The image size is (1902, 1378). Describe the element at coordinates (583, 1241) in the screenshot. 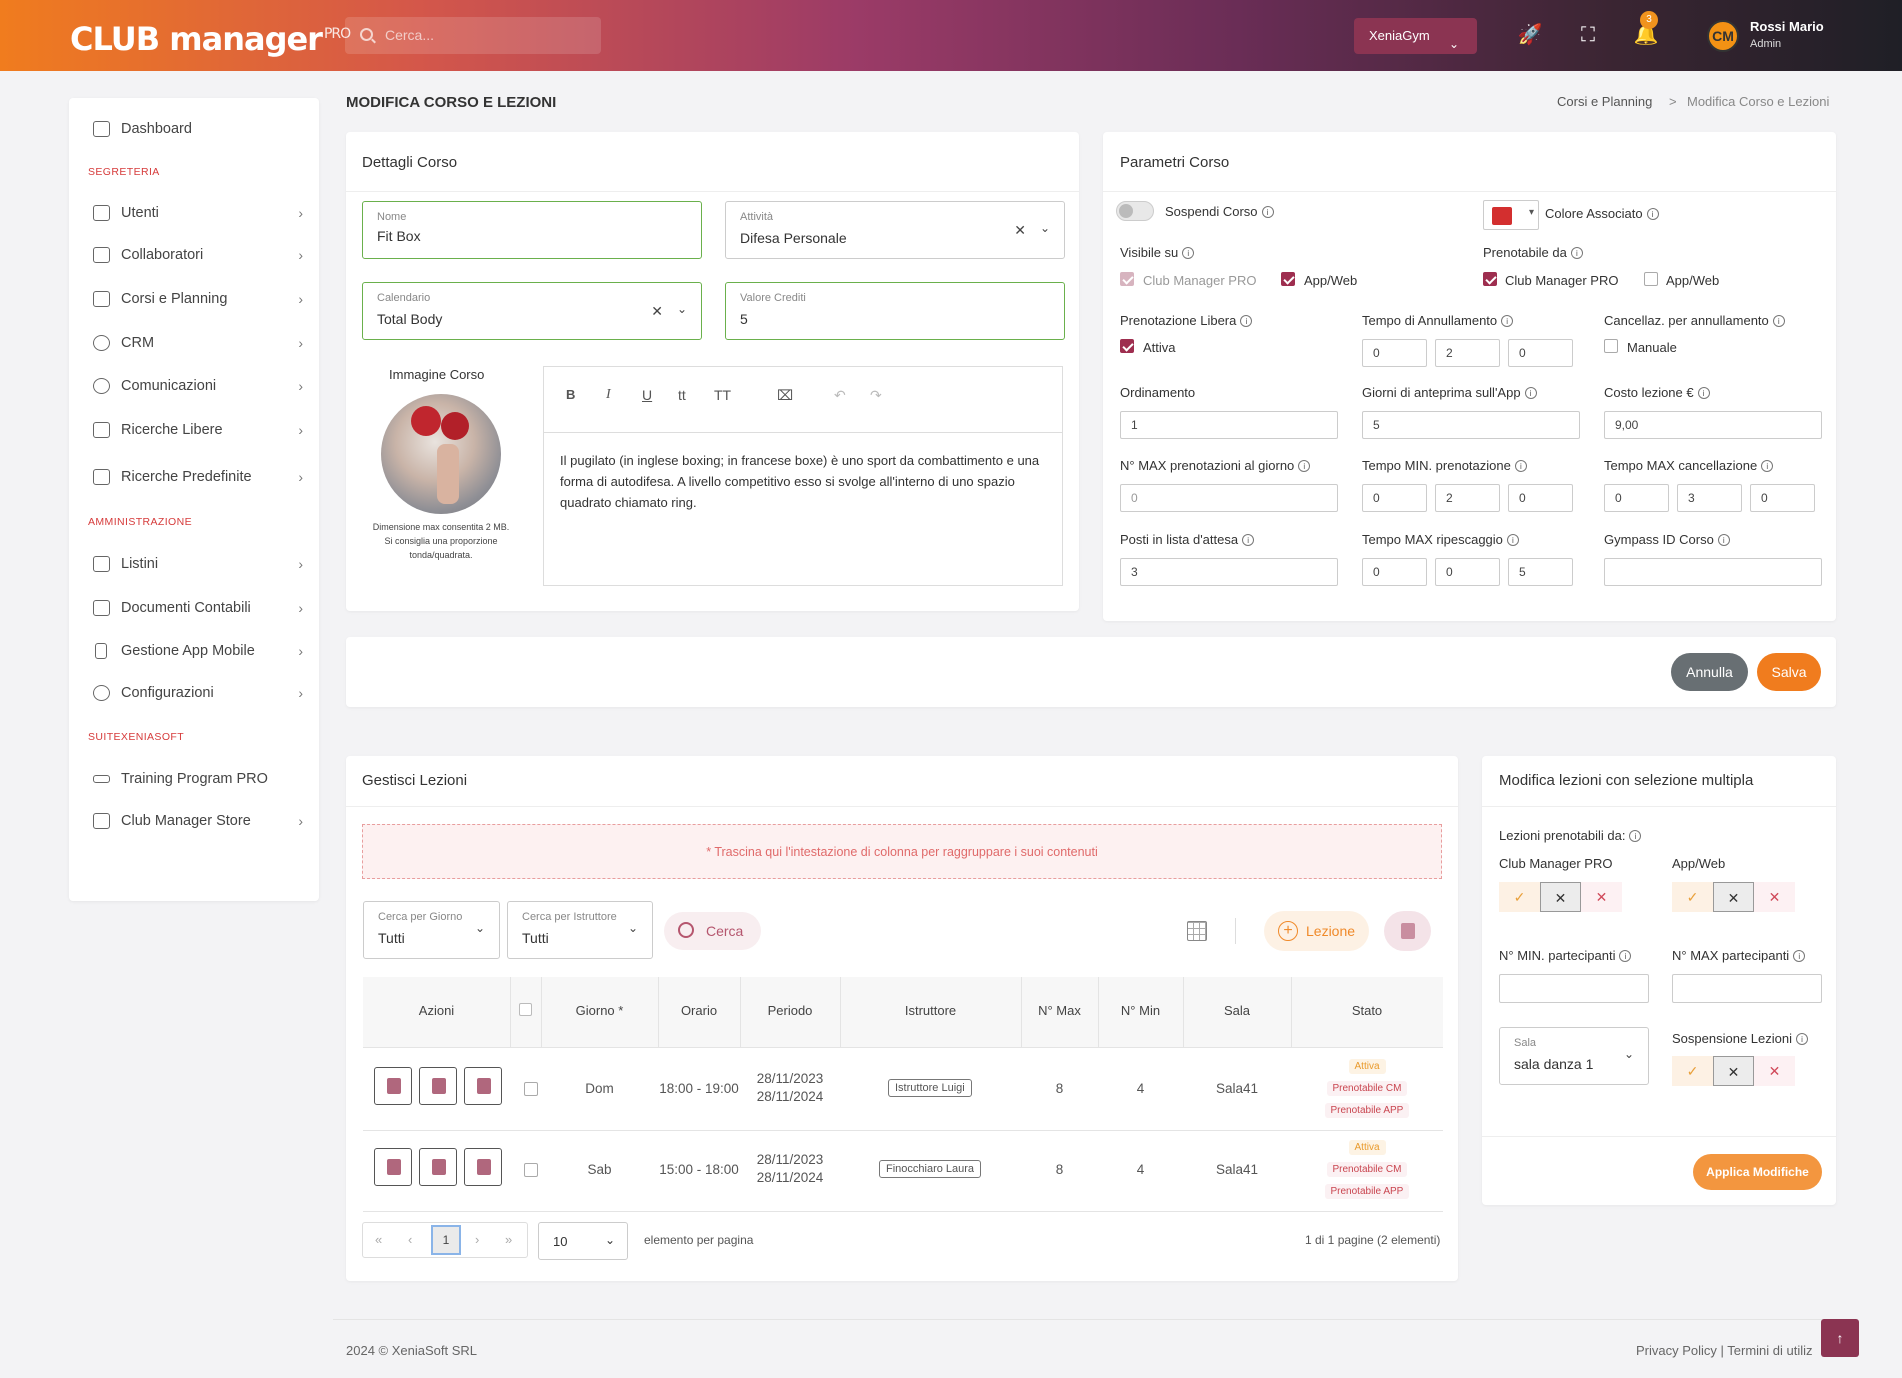

I see `per-page-select: 10 ⌄` at that location.